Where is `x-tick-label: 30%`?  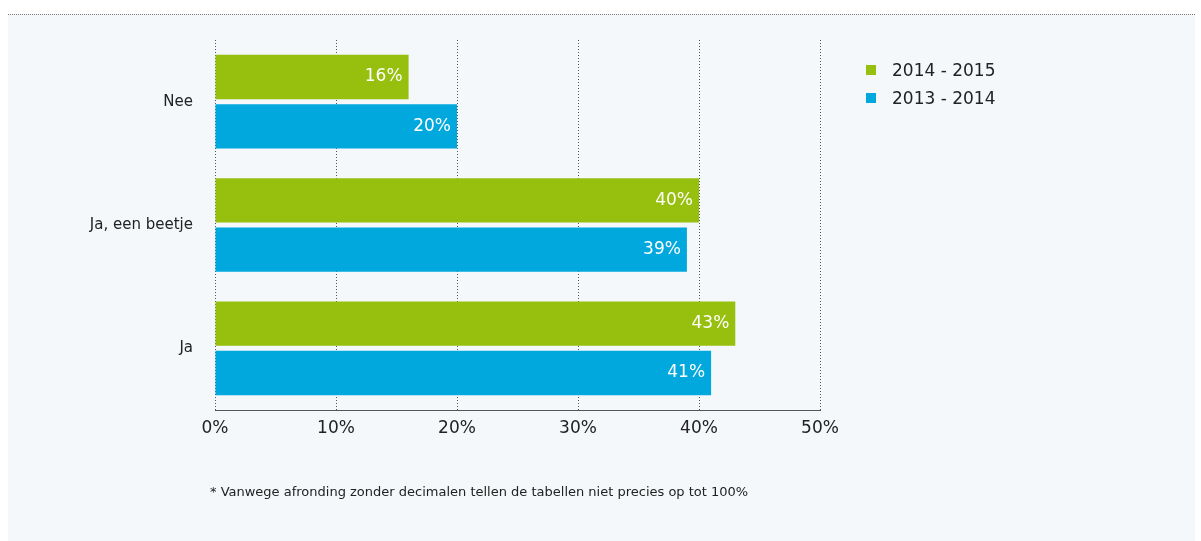 x-tick-label: 30% is located at coordinates (578, 426).